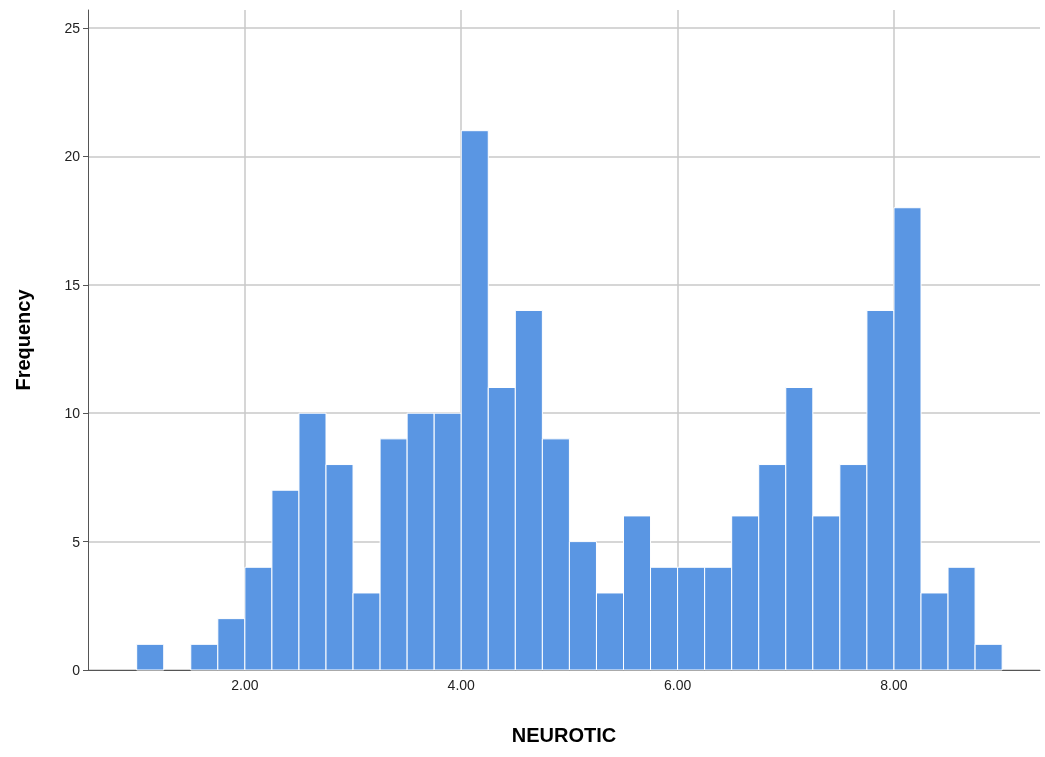 This screenshot has height=757, width=1045. Describe the element at coordinates (72, 156) in the screenshot. I see `y-tick-label: 20` at that location.